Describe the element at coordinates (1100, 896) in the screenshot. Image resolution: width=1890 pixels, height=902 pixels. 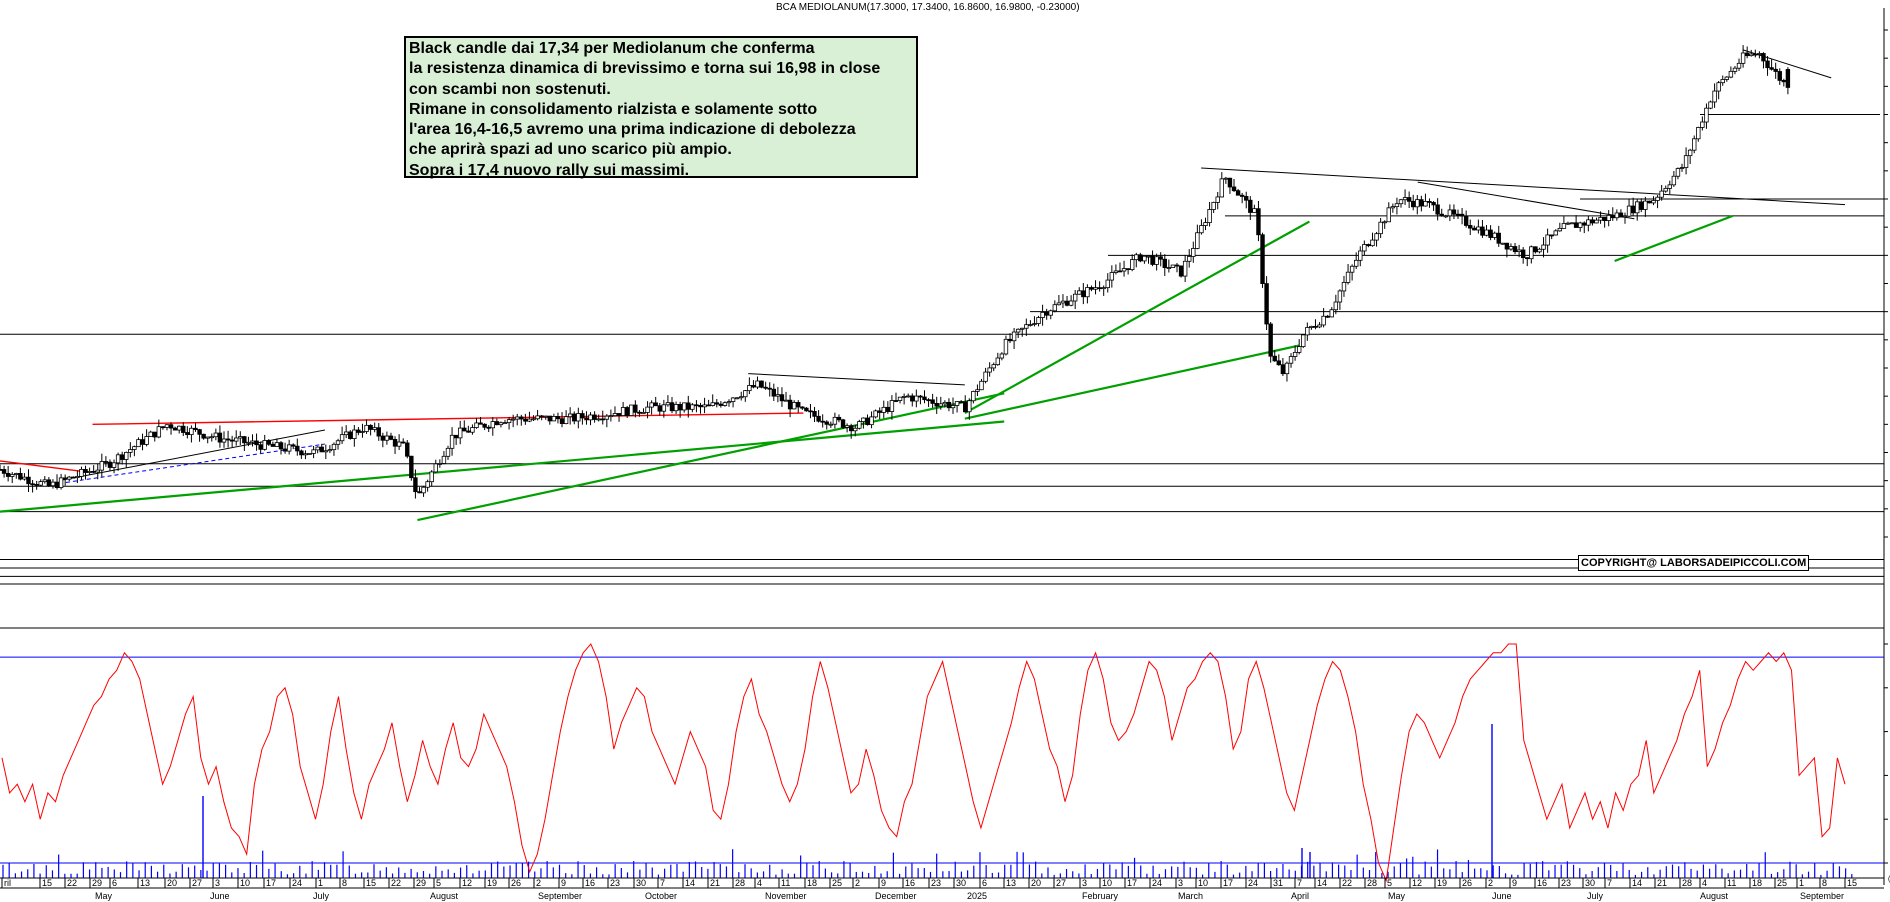
I see `x-month-label: February` at that location.